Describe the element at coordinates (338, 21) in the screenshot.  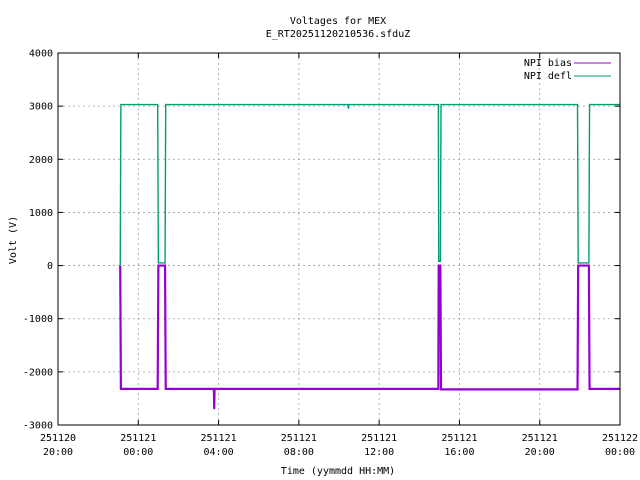
I see `chart-title: Voltages for MEX` at that location.